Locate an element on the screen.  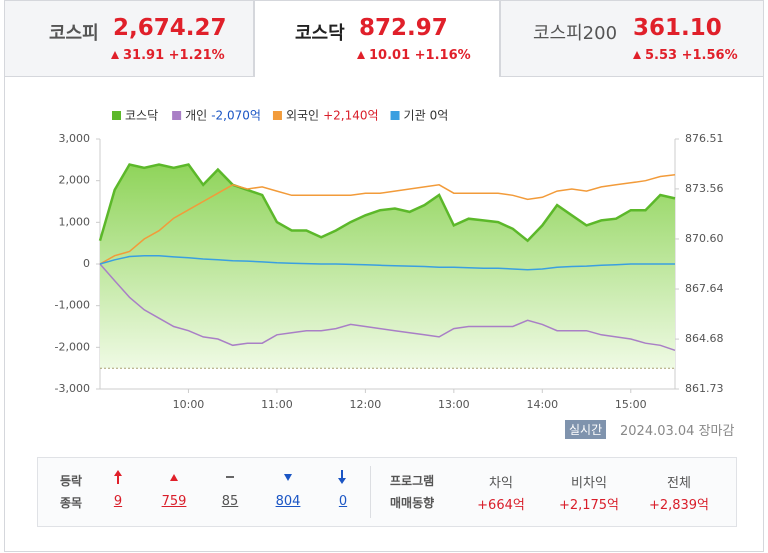
y2-tick-label: 870.60 is located at coordinates (704, 238).